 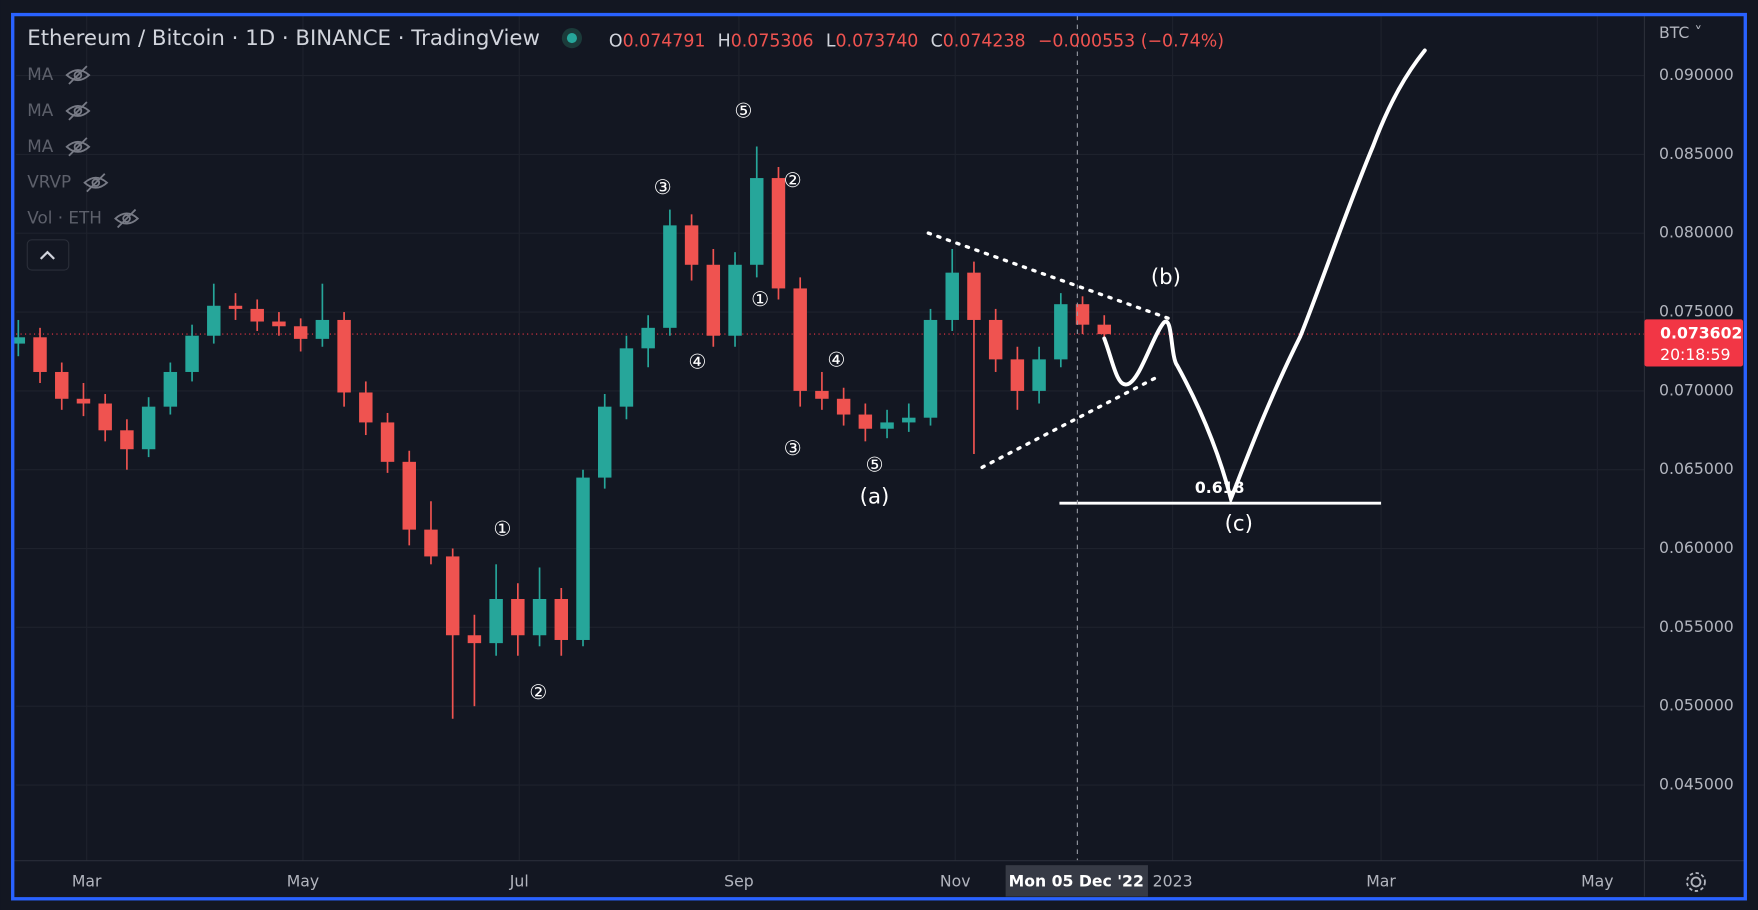 What do you see at coordinates (984, 41) in the screenshot?
I see `ohlc-value: 0.074238` at bounding box center [984, 41].